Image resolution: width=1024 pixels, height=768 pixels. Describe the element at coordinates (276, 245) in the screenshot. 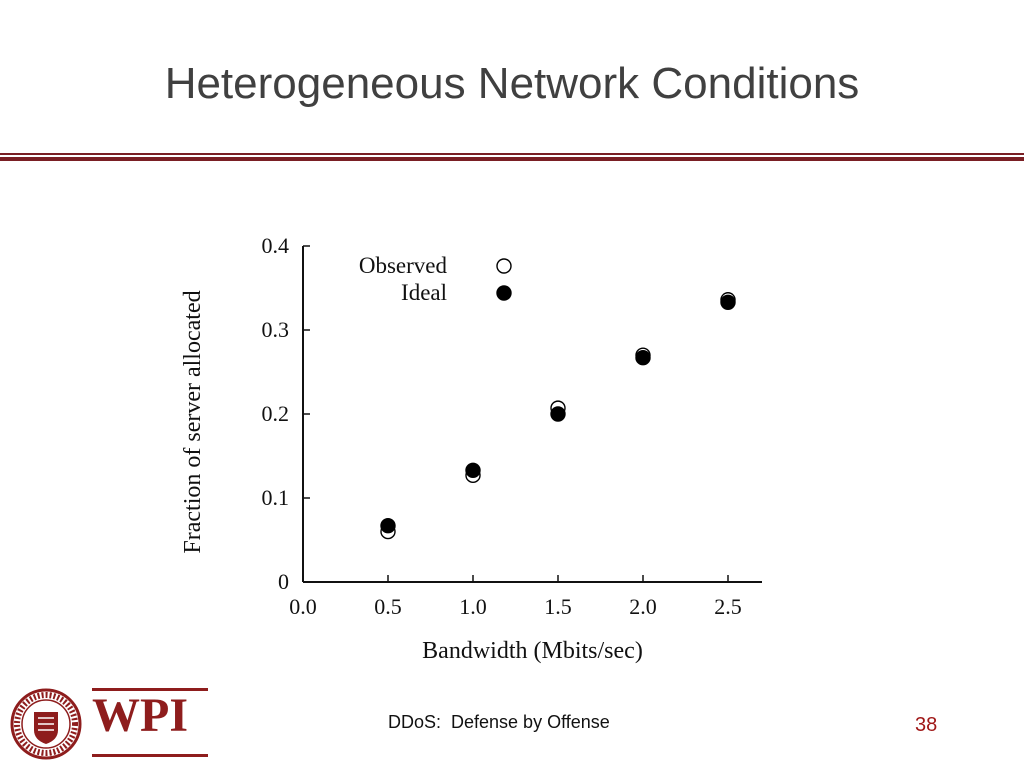

I see `y-tick-label: 0.4` at that location.